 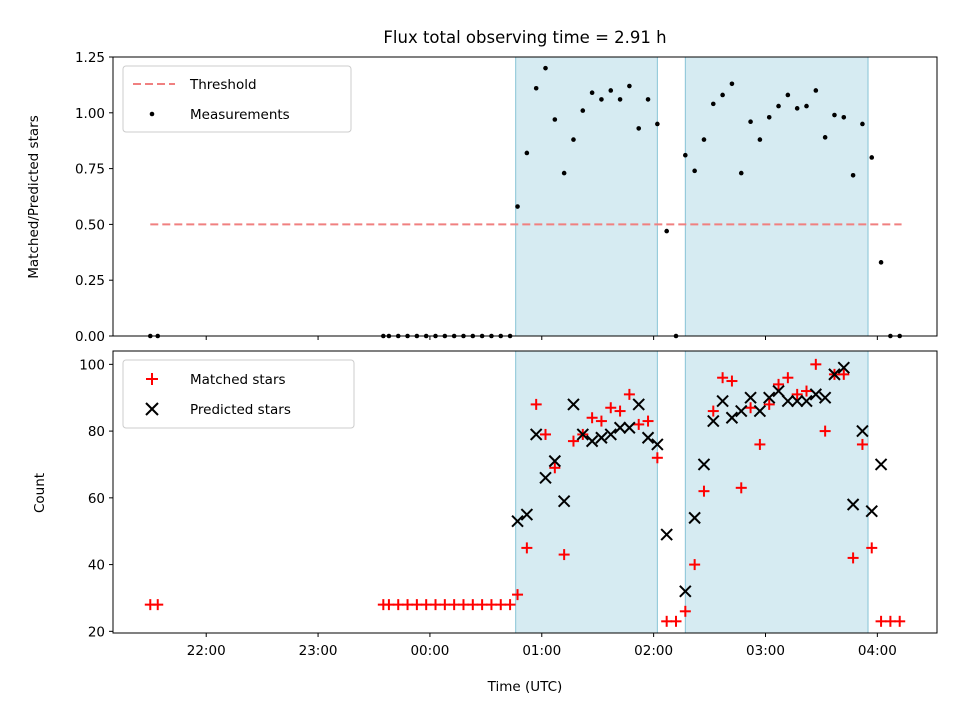 What do you see at coordinates (96, 432) in the screenshot?
I see `y-tick-label: 80` at bounding box center [96, 432].